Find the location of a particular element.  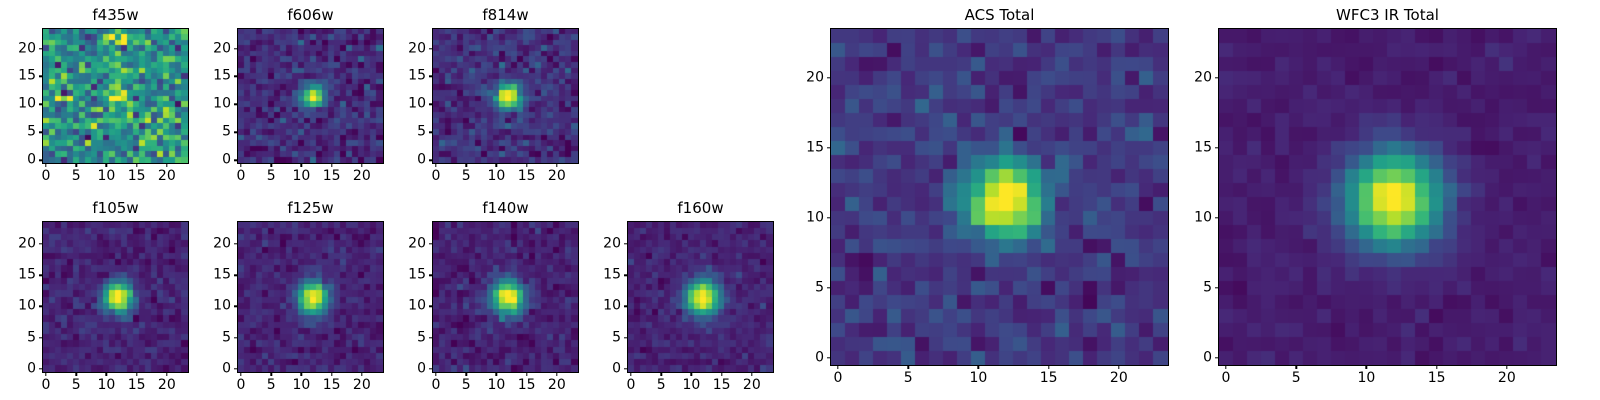

panel-f606w: f606w 0 0 5 5 10 10 15 15 20 20 is located at coordinates (298, 95).